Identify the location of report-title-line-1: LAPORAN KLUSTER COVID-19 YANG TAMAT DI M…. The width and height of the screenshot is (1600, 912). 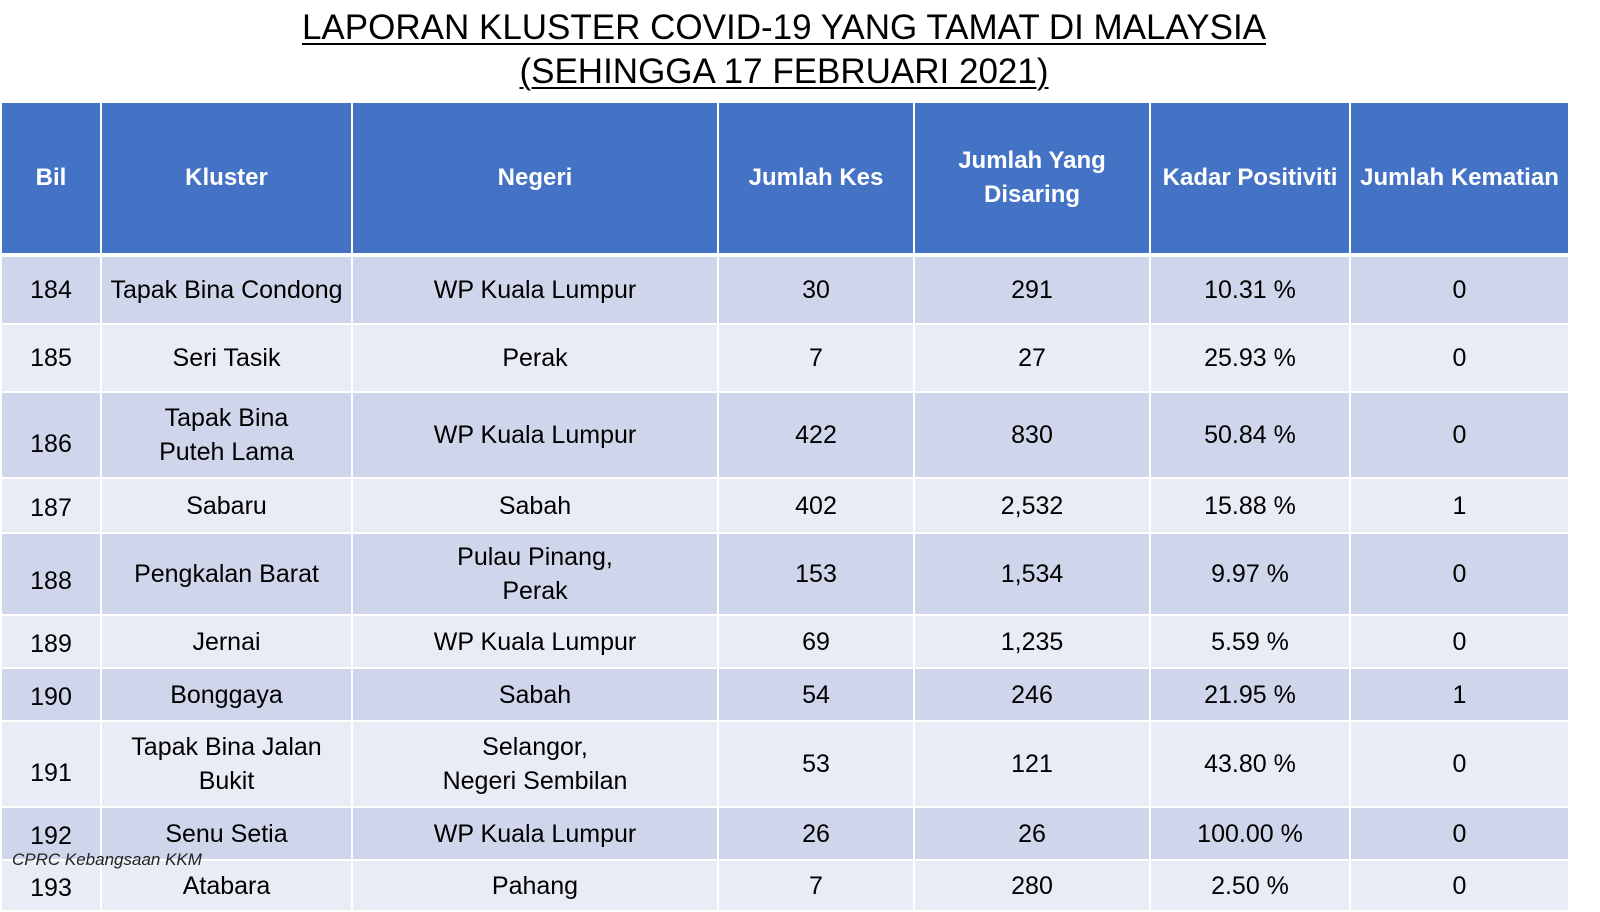
(784, 27).